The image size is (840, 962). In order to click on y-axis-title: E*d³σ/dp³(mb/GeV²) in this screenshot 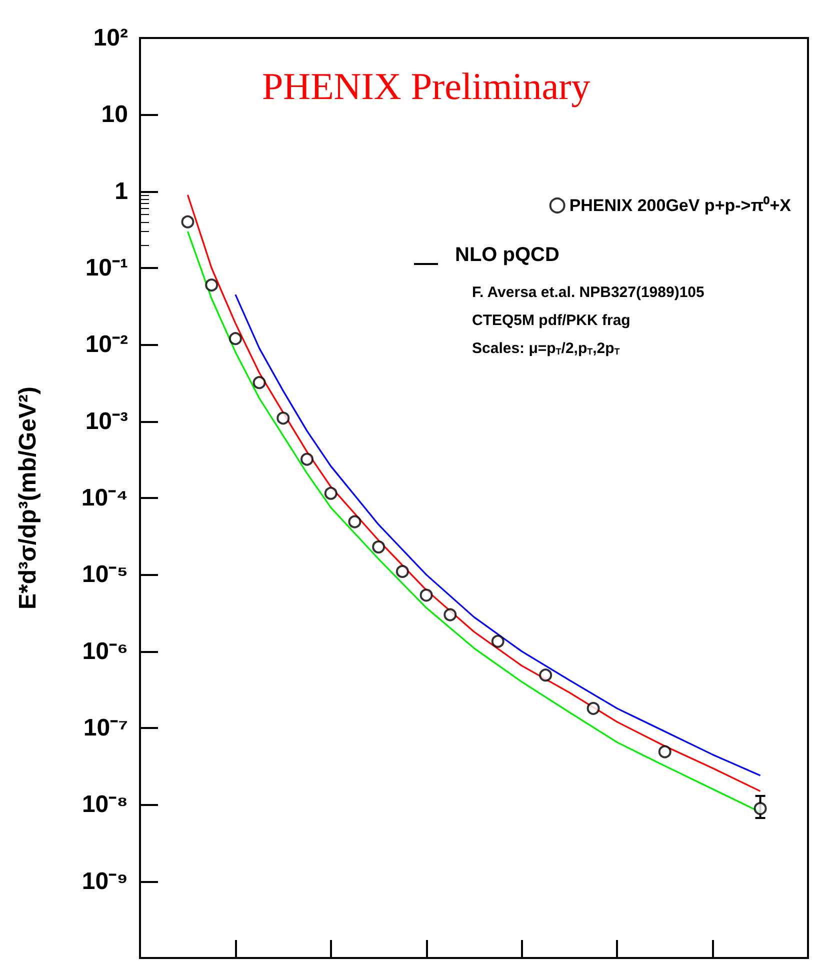, I will do `click(28, 498)`.